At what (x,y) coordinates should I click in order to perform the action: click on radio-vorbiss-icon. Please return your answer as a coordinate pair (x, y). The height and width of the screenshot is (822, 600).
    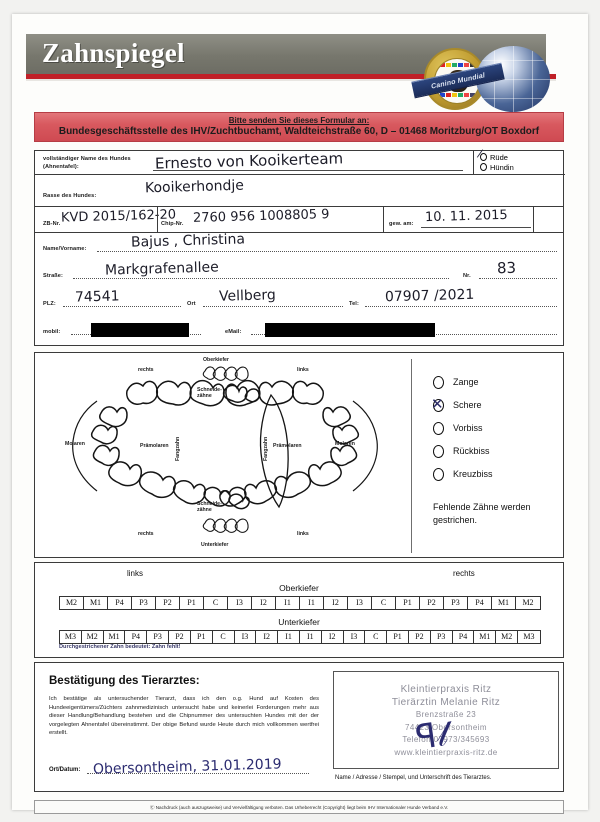
    Looking at the image, I should click on (438, 428).